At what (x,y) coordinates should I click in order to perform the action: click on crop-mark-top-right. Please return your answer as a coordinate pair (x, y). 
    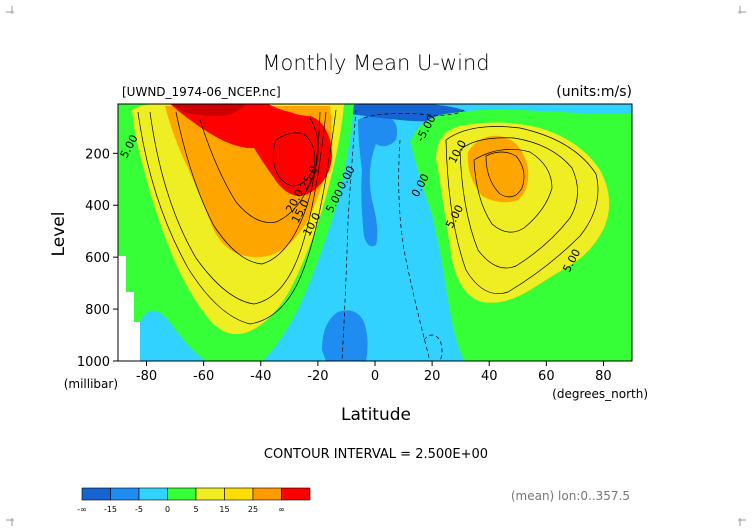
    Looking at the image, I should click on (742, 10).